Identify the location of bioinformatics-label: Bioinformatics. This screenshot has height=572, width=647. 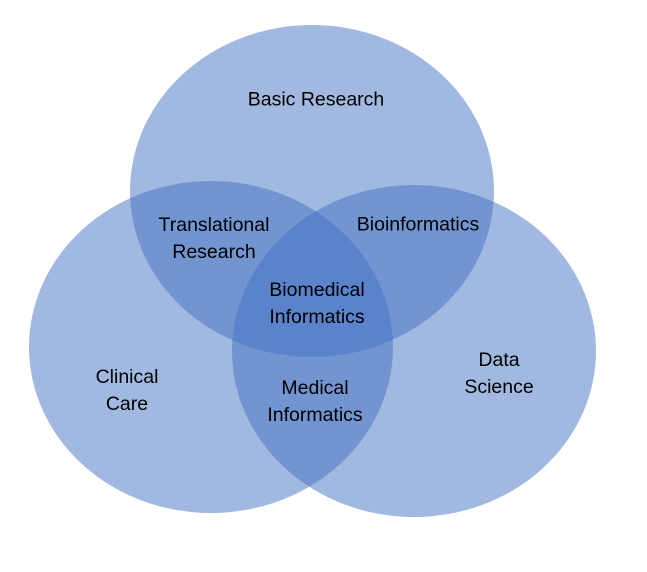
(418, 225).